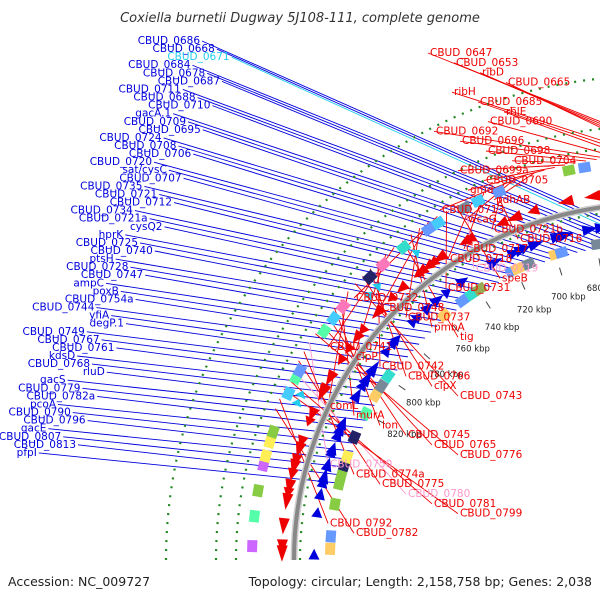 This screenshot has height=600, width=600. I want to click on gene-label: CBUD_0750, so click(361, 465).